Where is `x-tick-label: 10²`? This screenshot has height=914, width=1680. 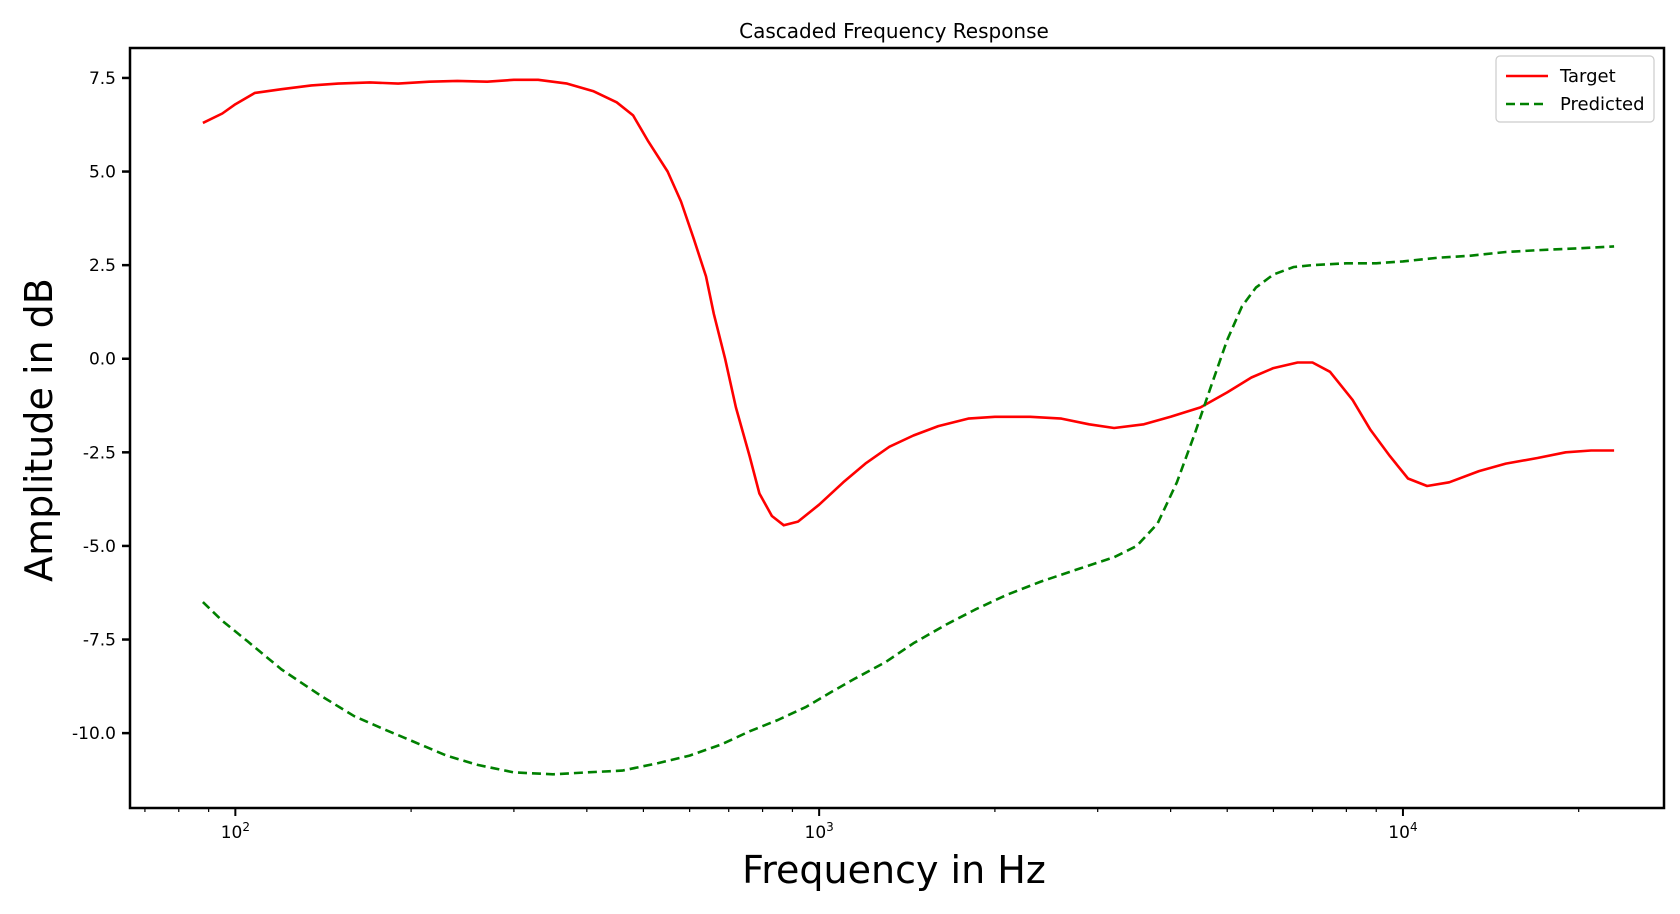 x-tick-label: 10² is located at coordinates (235, 831).